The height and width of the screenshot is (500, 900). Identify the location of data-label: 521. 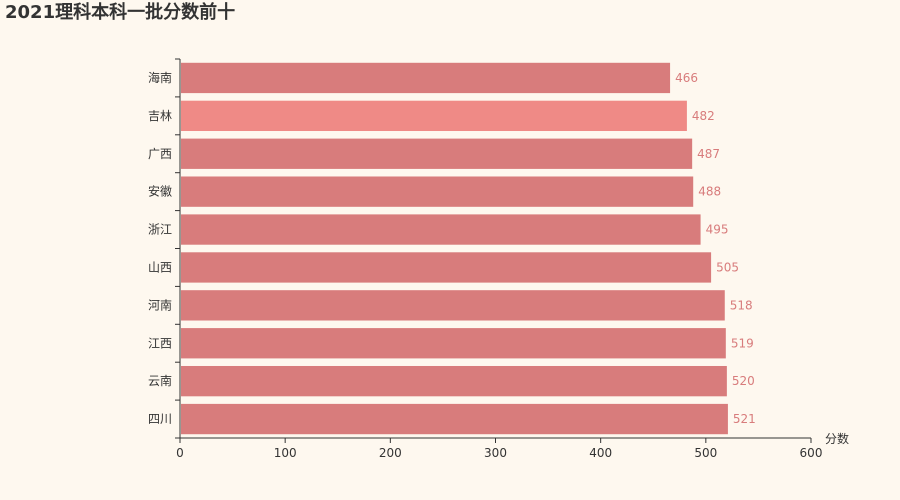
(744, 419).